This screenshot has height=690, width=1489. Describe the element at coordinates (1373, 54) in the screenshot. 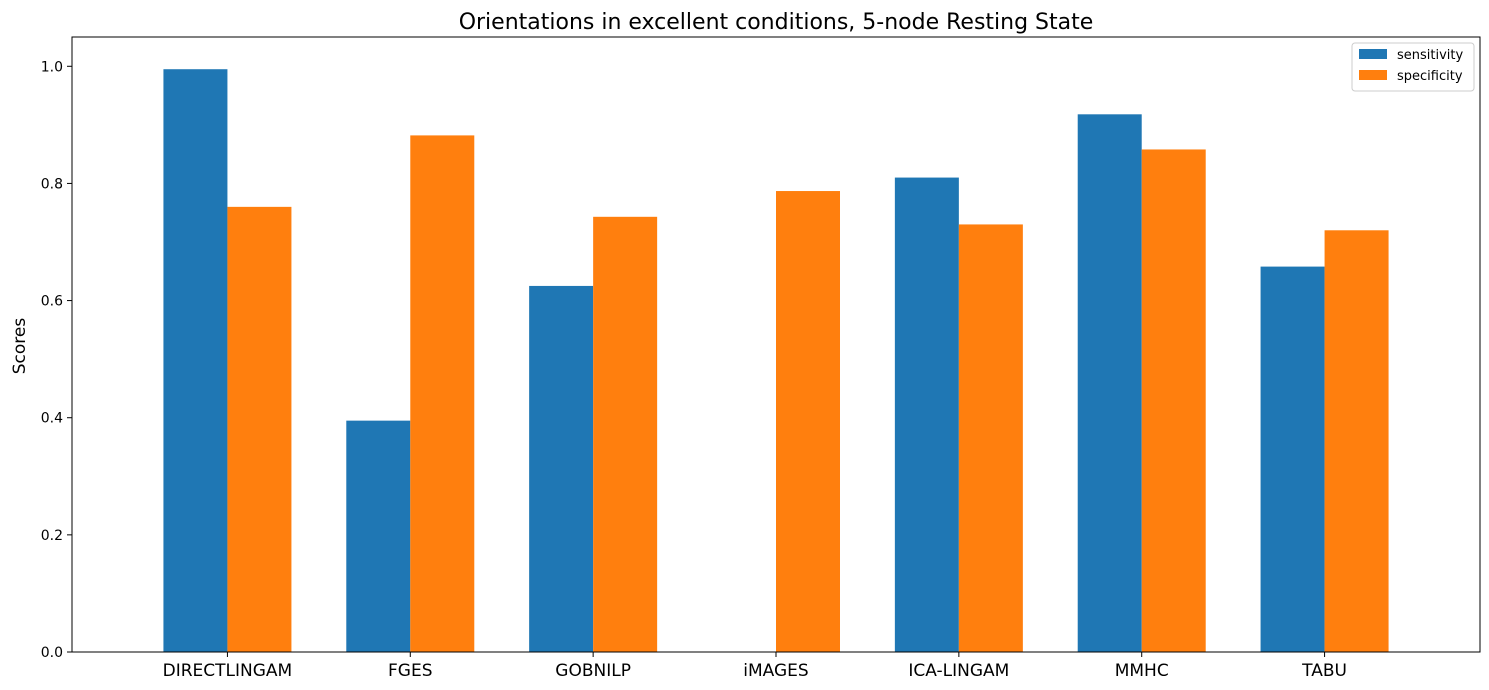

I see `legend-swatch-sensitivity` at that location.